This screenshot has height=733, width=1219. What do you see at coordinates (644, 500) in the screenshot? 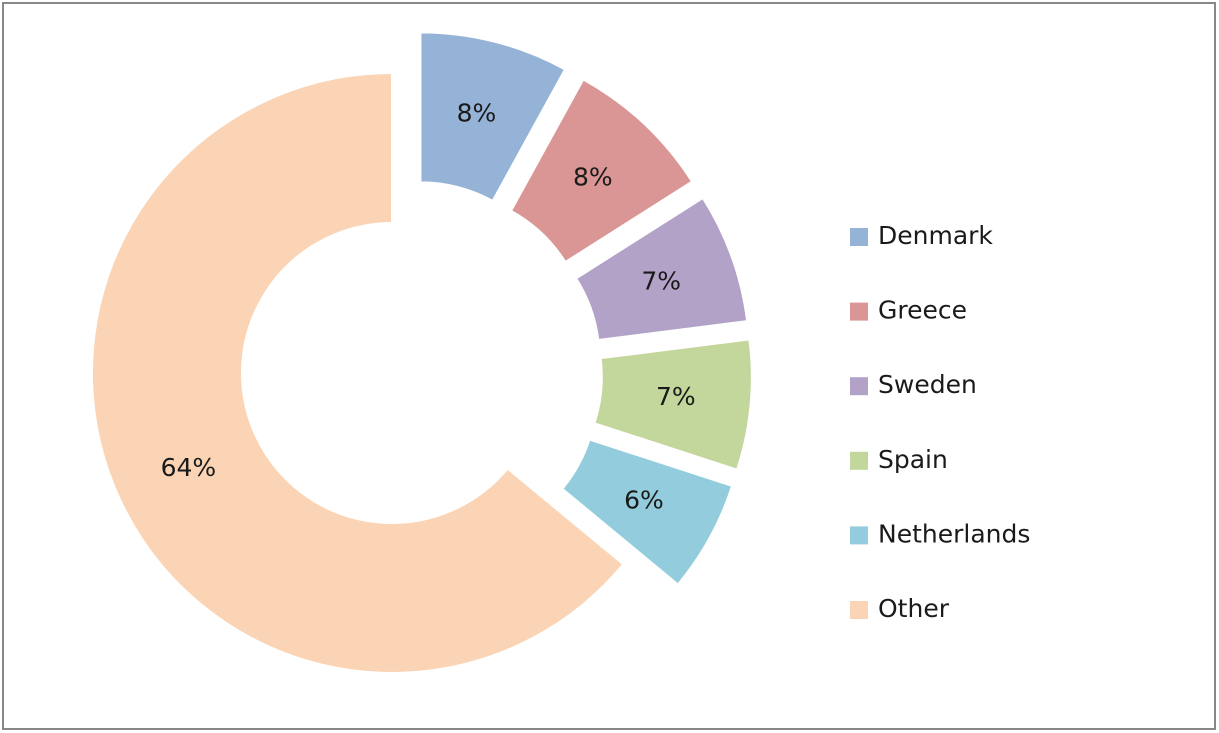
I see `data-label: 6%` at bounding box center [644, 500].